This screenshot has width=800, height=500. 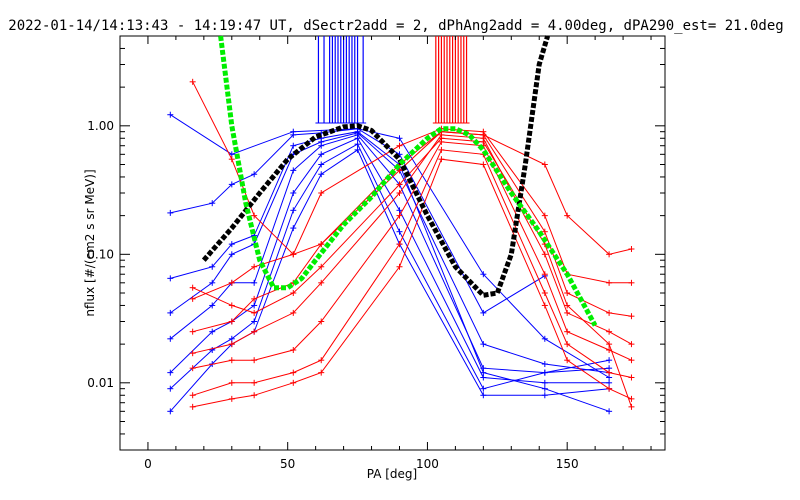 What do you see at coordinates (100, 383) in the screenshot?
I see `y-tick-label: 0.01` at bounding box center [100, 383].